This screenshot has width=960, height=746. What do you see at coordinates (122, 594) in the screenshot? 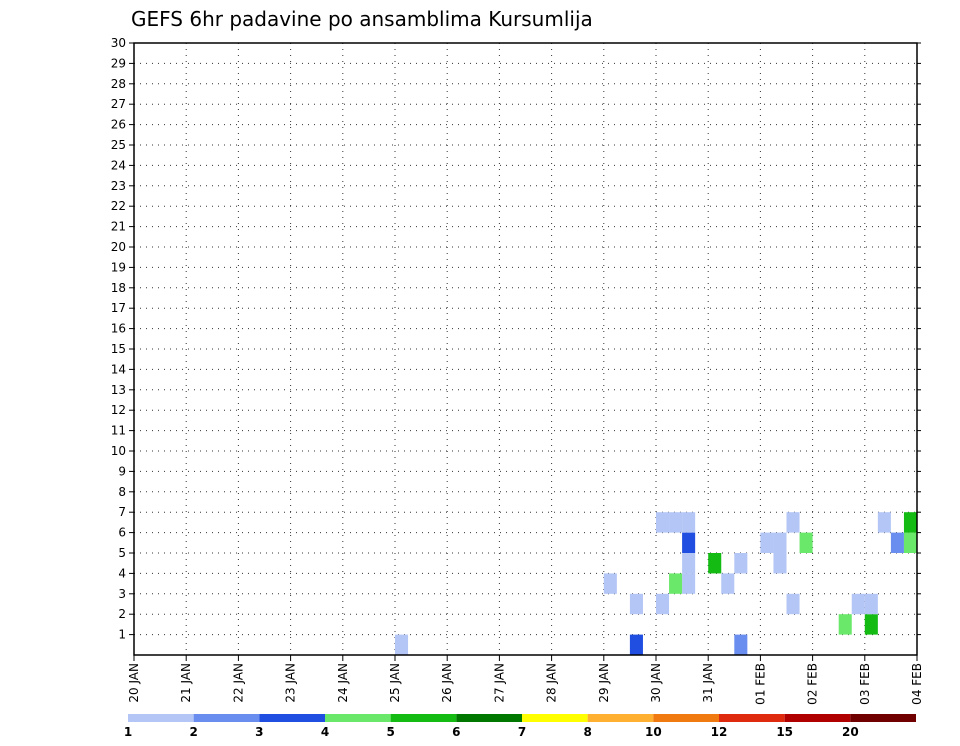
I see `y-tick-label: 3` at bounding box center [122, 594].